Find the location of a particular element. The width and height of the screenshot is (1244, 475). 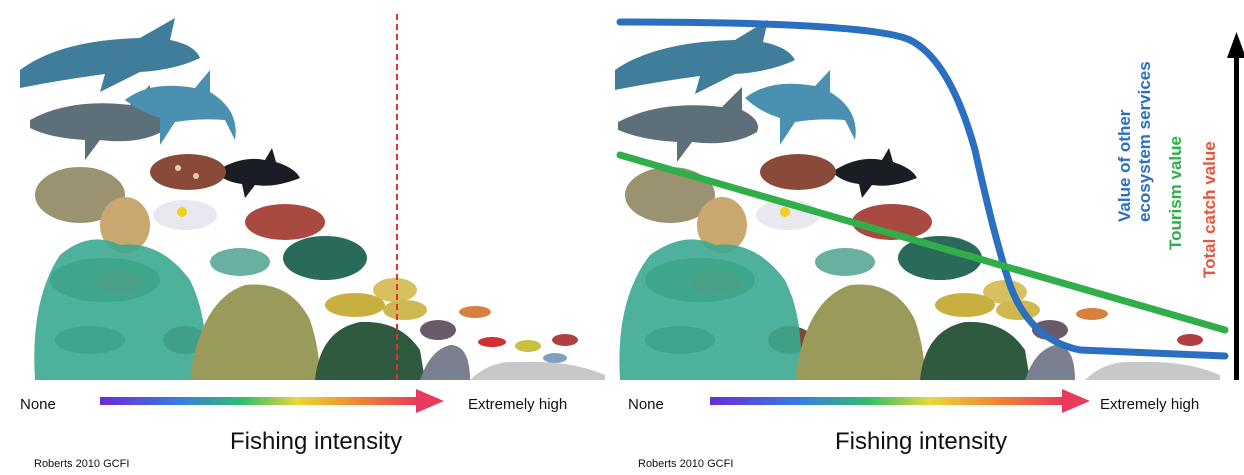

curve-label-tourism: Tourism value is located at coordinates (1175, 193).